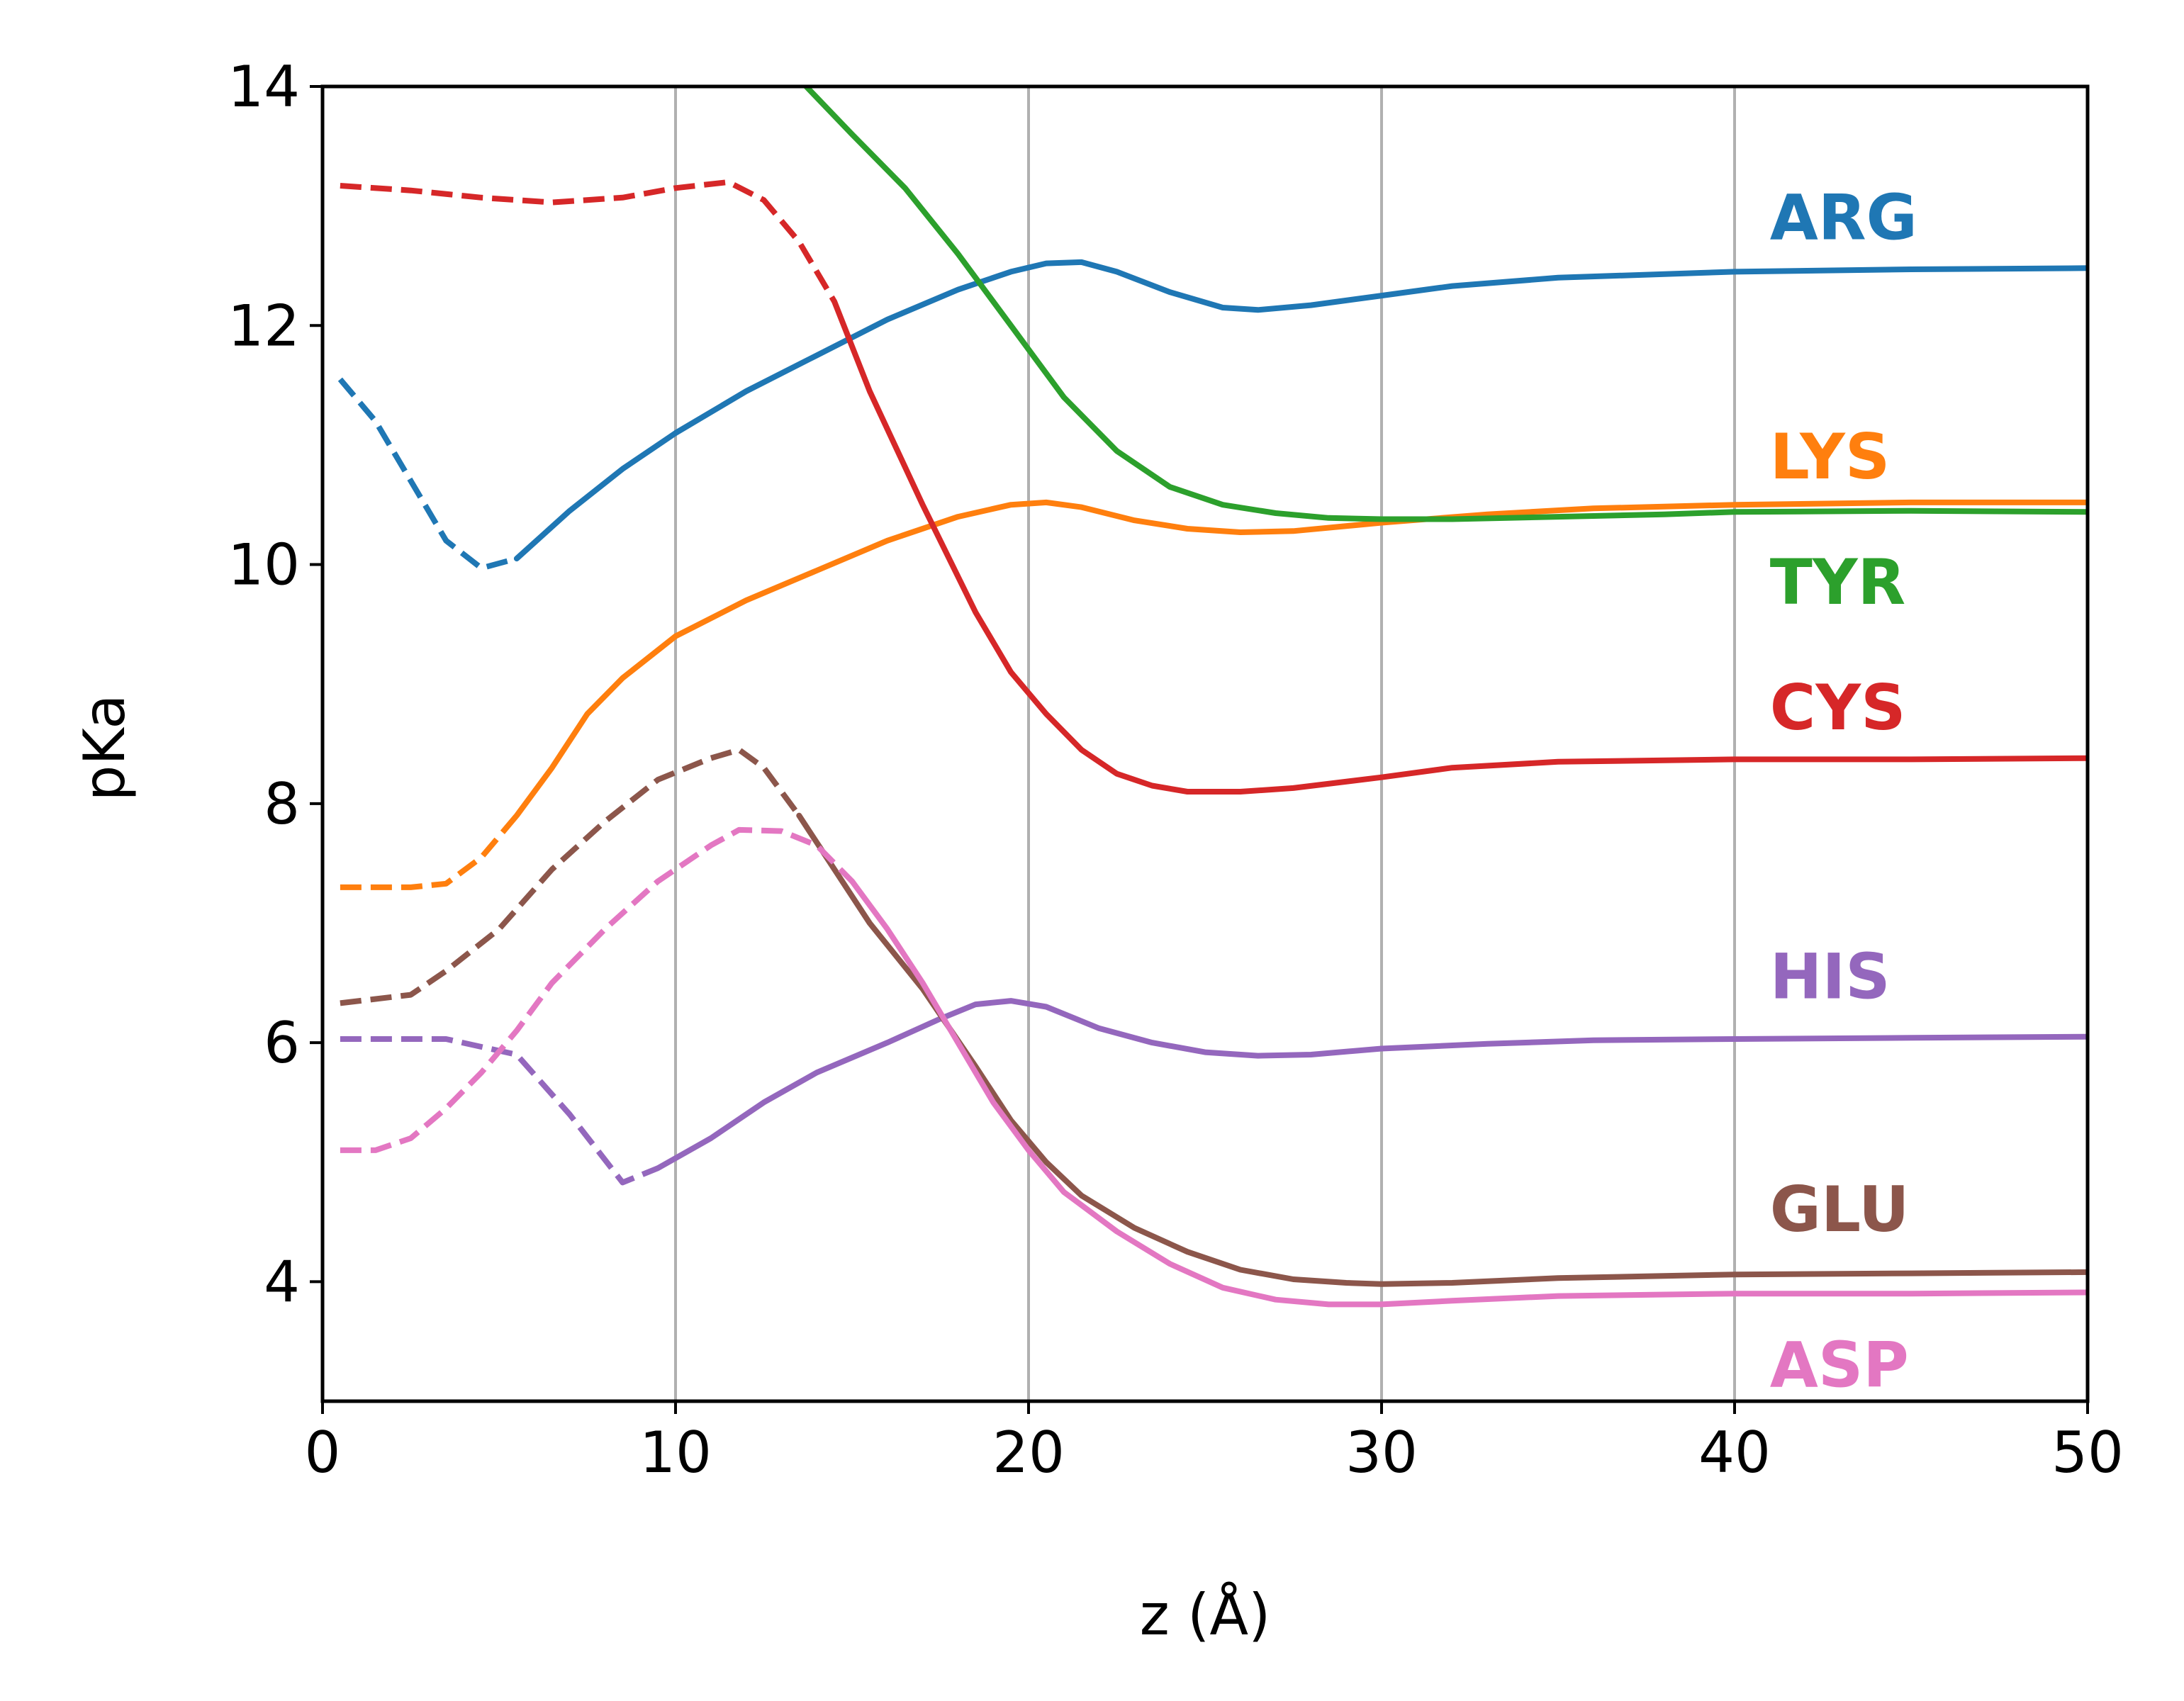 This screenshot has height=1701, width=2184. What do you see at coordinates (1371, 1085) in the screenshot?
I see `series-his-line` at bounding box center [1371, 1085].